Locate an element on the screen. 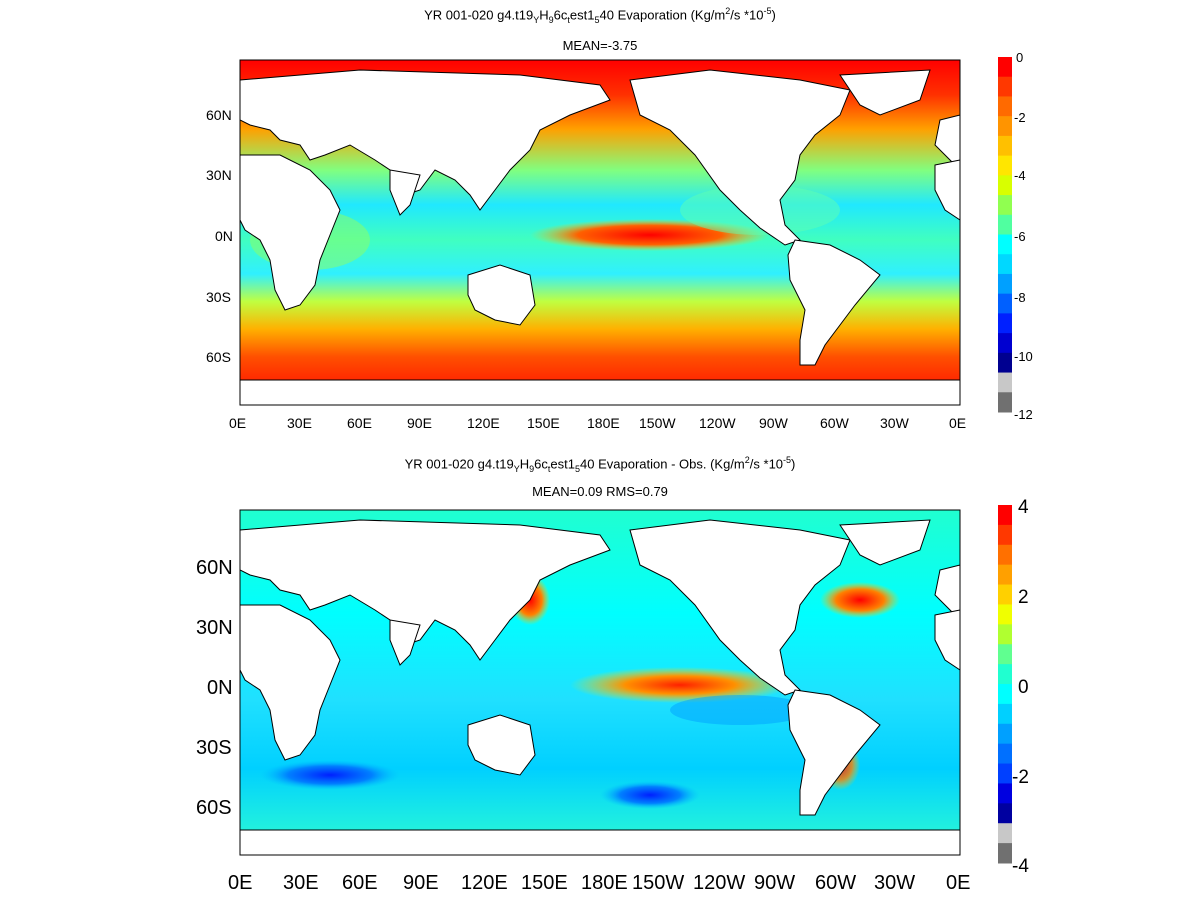 The width and height of the screenshot is (1200, 900). colorbar-tick-label: 2 is located at coordinates (1023, 597).